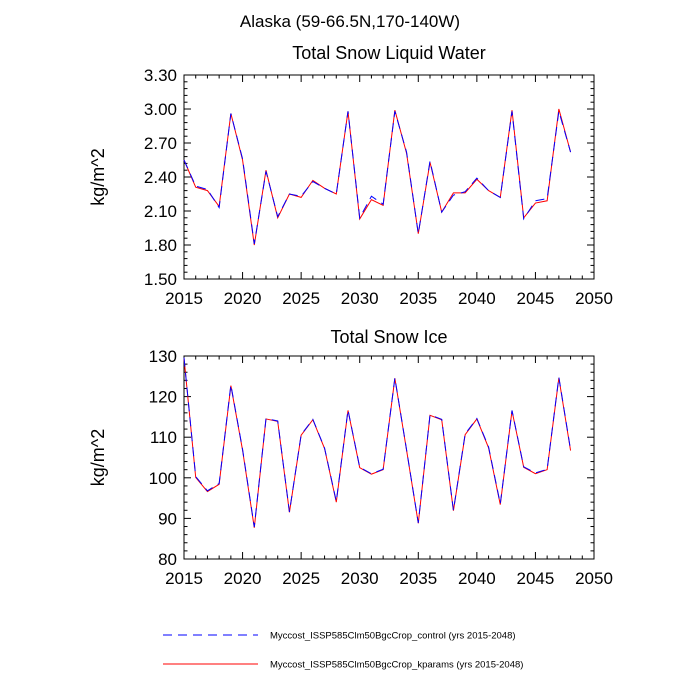  I want to click on y-tick-label: 120, so click(163, 397).